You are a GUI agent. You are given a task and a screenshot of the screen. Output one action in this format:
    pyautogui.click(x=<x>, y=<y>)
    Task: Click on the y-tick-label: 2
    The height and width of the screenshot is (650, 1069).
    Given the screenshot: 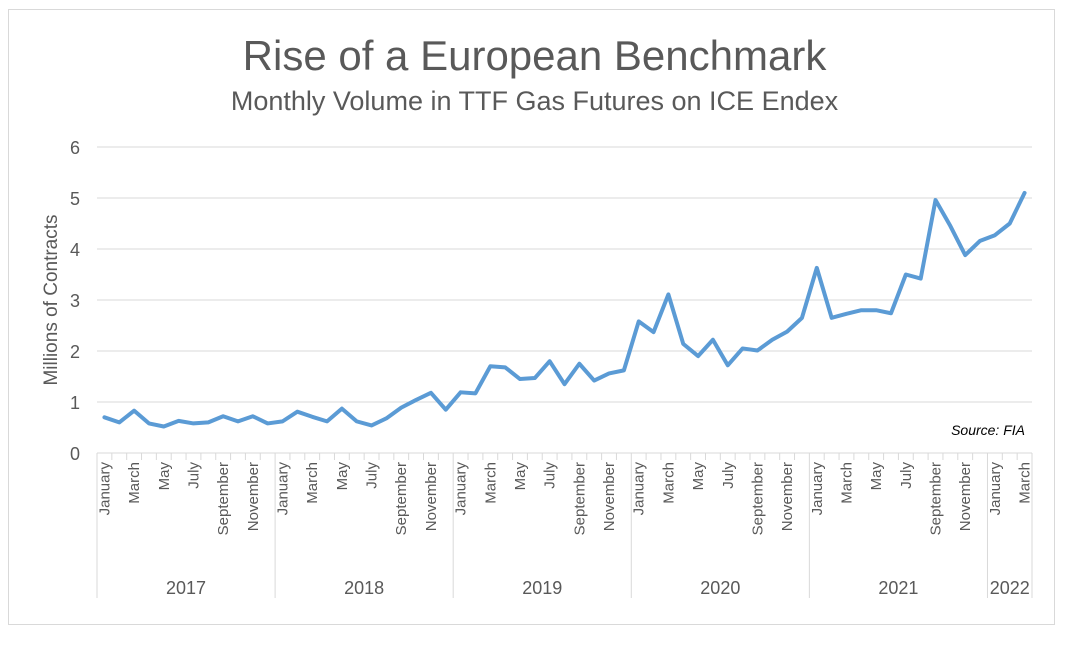 What is the action you would take?
    pyautogui.click(x=75, y=352)
    